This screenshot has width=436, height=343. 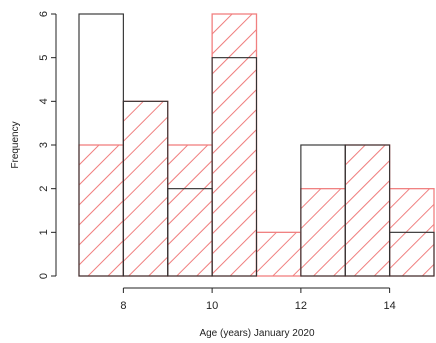 What do you see at coordinates (44, 232) in the screenshot?
I see `y-tick-label: 1` at bounding box center [44, 232].